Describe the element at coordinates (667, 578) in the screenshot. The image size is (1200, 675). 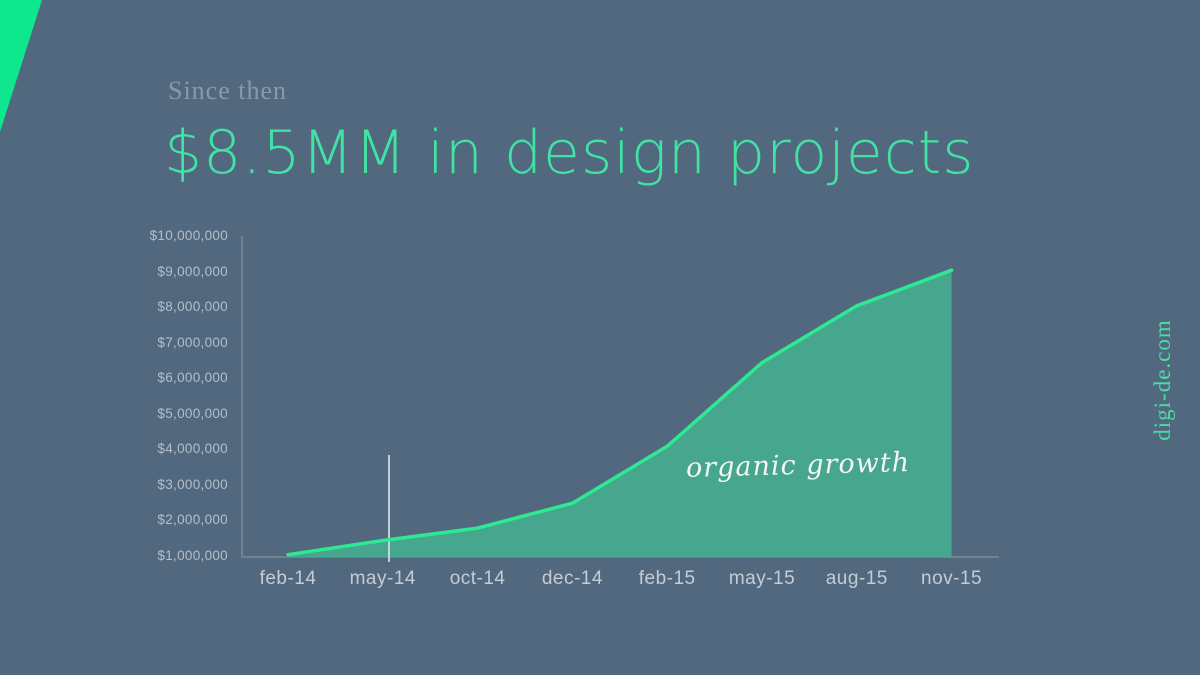
I see `x-axis-tick-label: feb-15` at that location.